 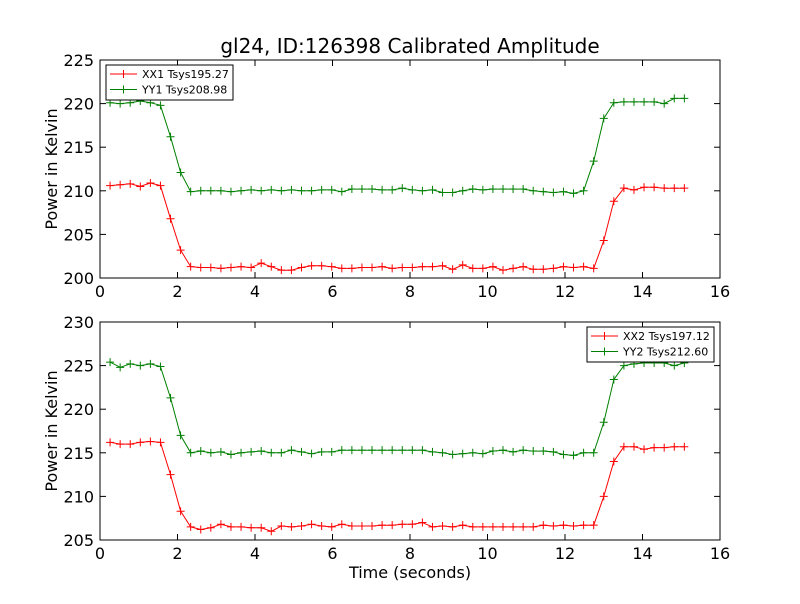 I want to click on chart-title: gl24, ID:126398 Calibrated Amplitude, so click(x=409, y=46).